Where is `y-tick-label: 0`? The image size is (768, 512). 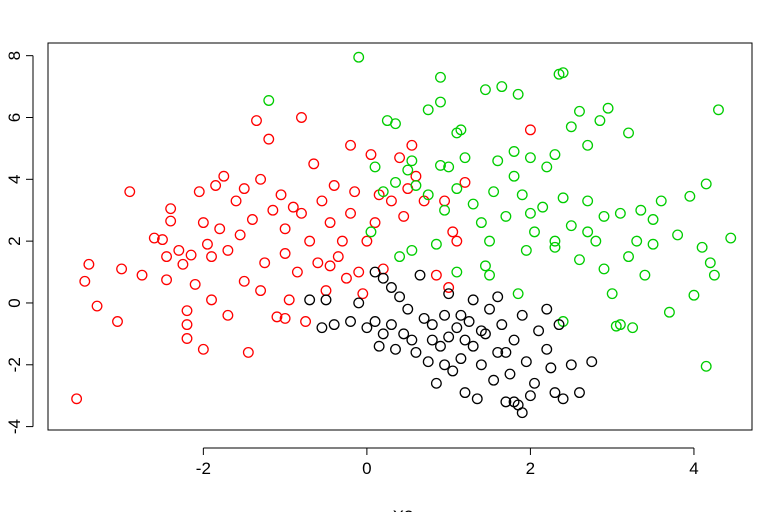 y-tick-label: 0 is located at coordinates (14, 302).